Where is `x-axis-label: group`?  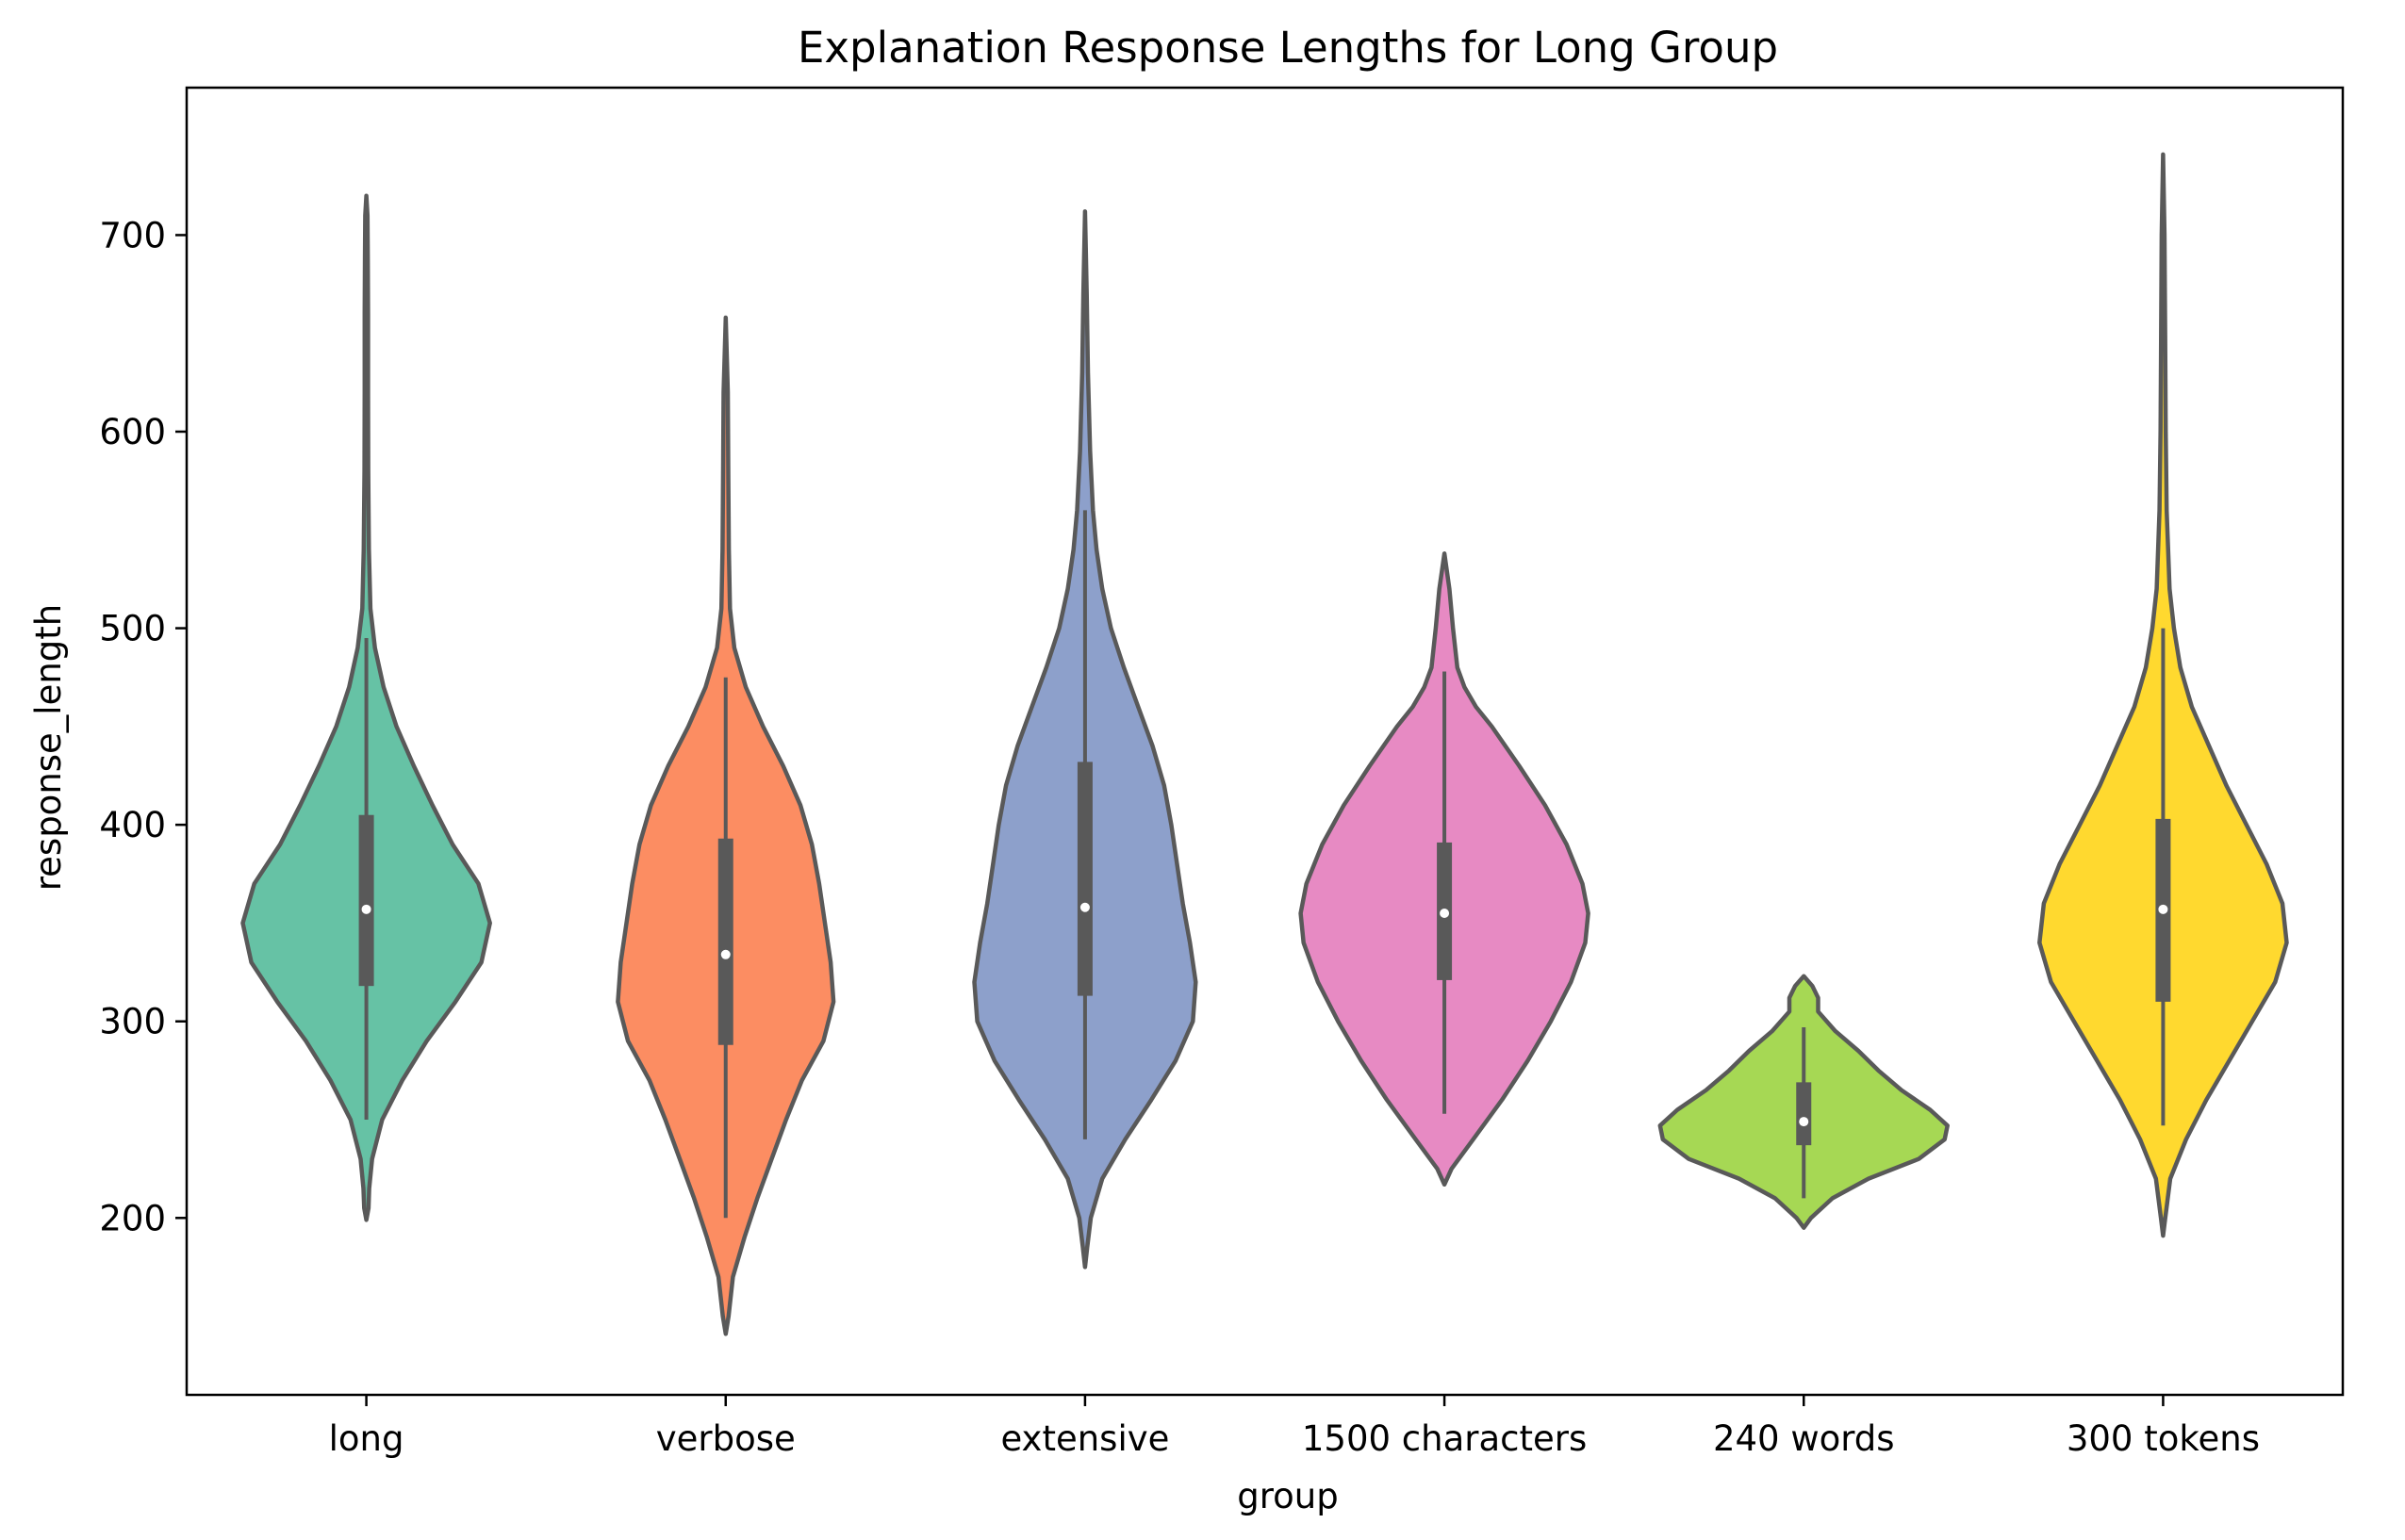 x-axis-label: group is located at coordinates (1287, 1496).